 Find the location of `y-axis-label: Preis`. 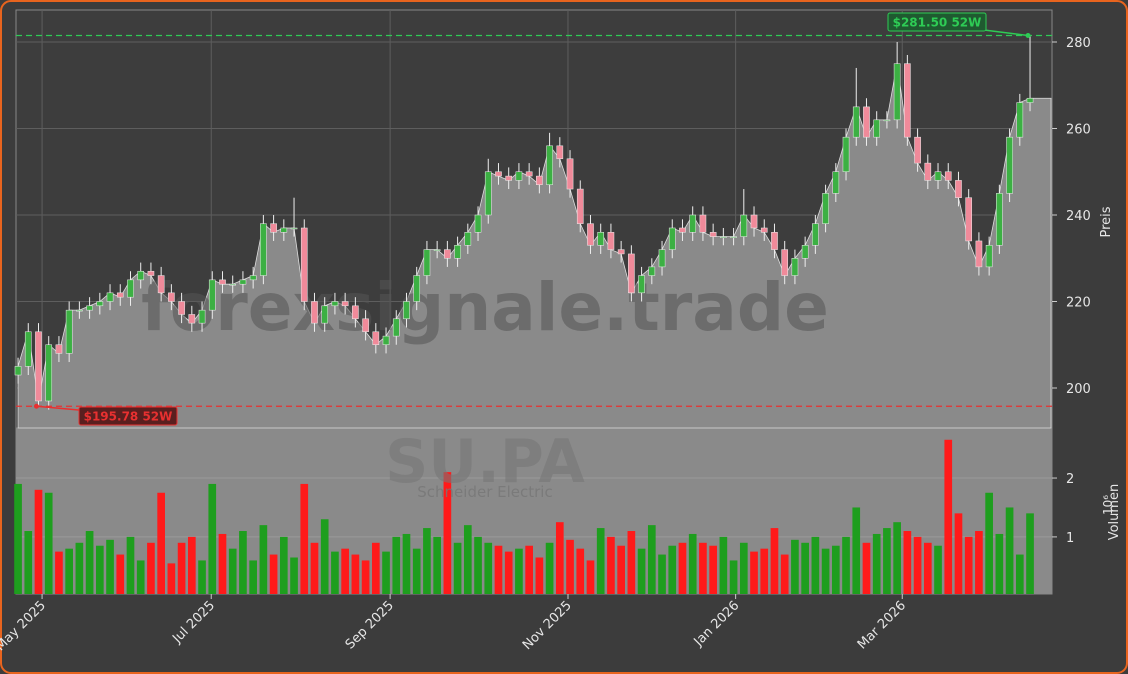

y-axis-label: Preis is located at coordinates (1106, 221).